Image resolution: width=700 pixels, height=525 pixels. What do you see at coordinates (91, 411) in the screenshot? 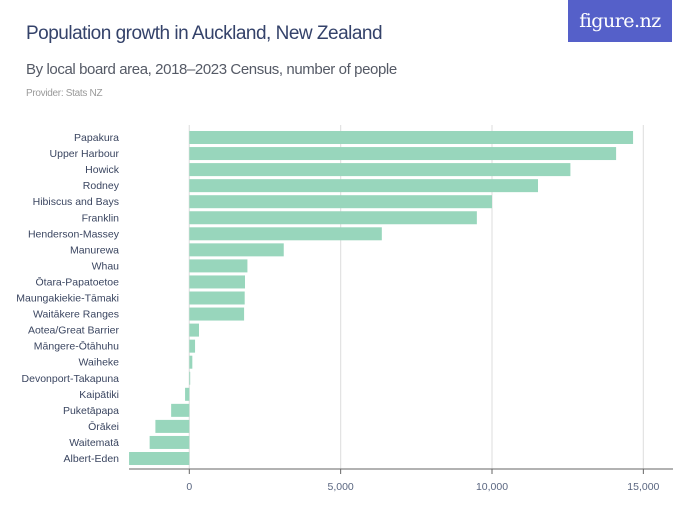
I see `category-label: Puketāpapa` at bounding box center [91, 411].